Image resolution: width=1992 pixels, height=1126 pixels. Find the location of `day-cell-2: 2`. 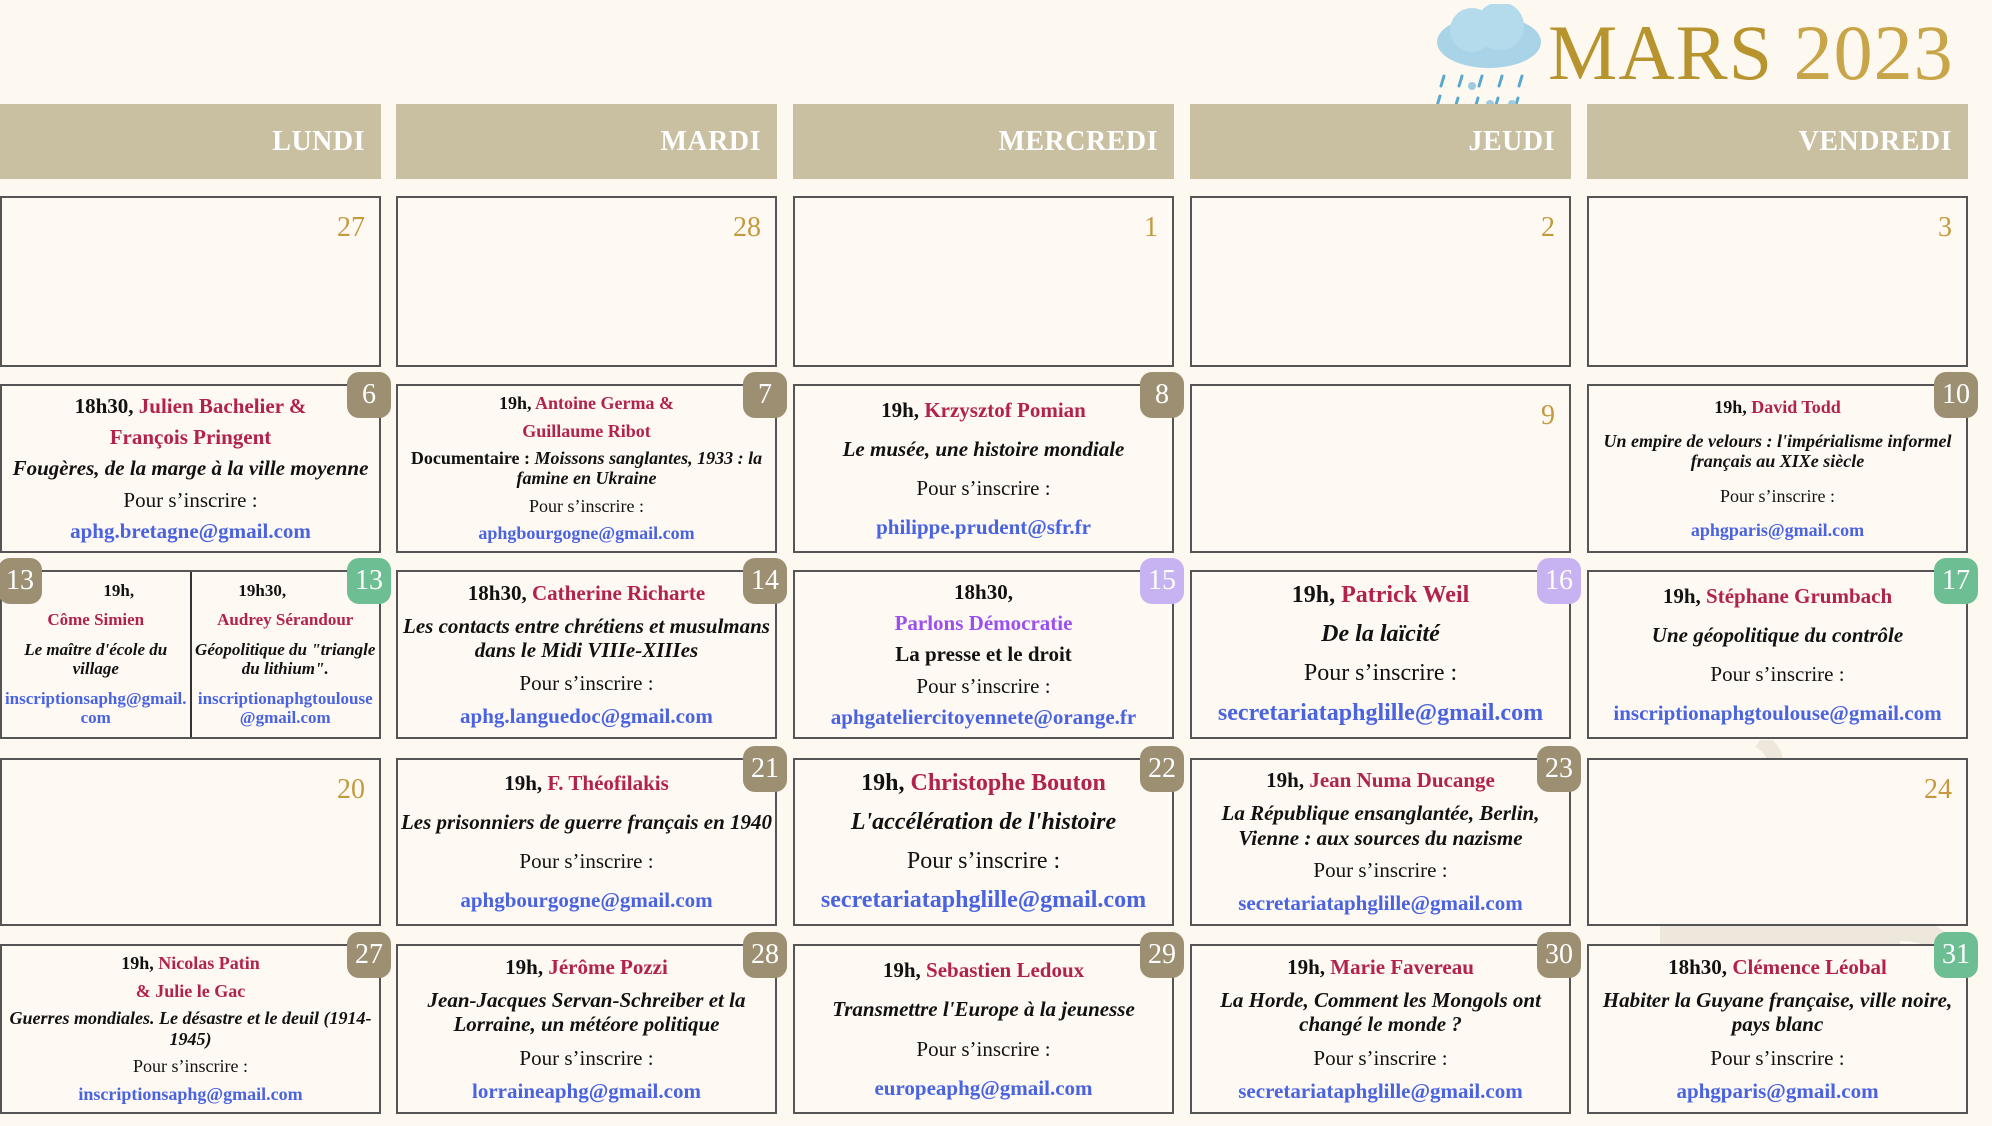

day-cell-2: 2 is located at coordinates (1380, 281).